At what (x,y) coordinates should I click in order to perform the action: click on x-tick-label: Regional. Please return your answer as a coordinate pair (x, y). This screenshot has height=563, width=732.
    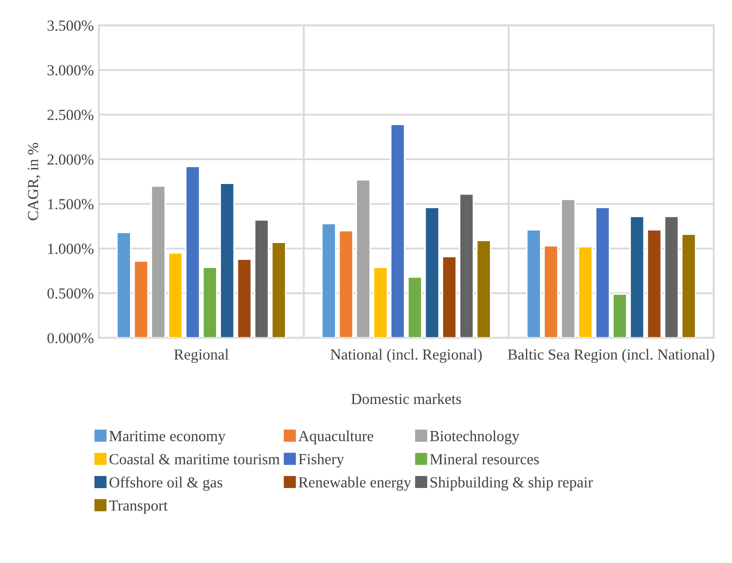
    Looking at the image, I should click on (201, 355).